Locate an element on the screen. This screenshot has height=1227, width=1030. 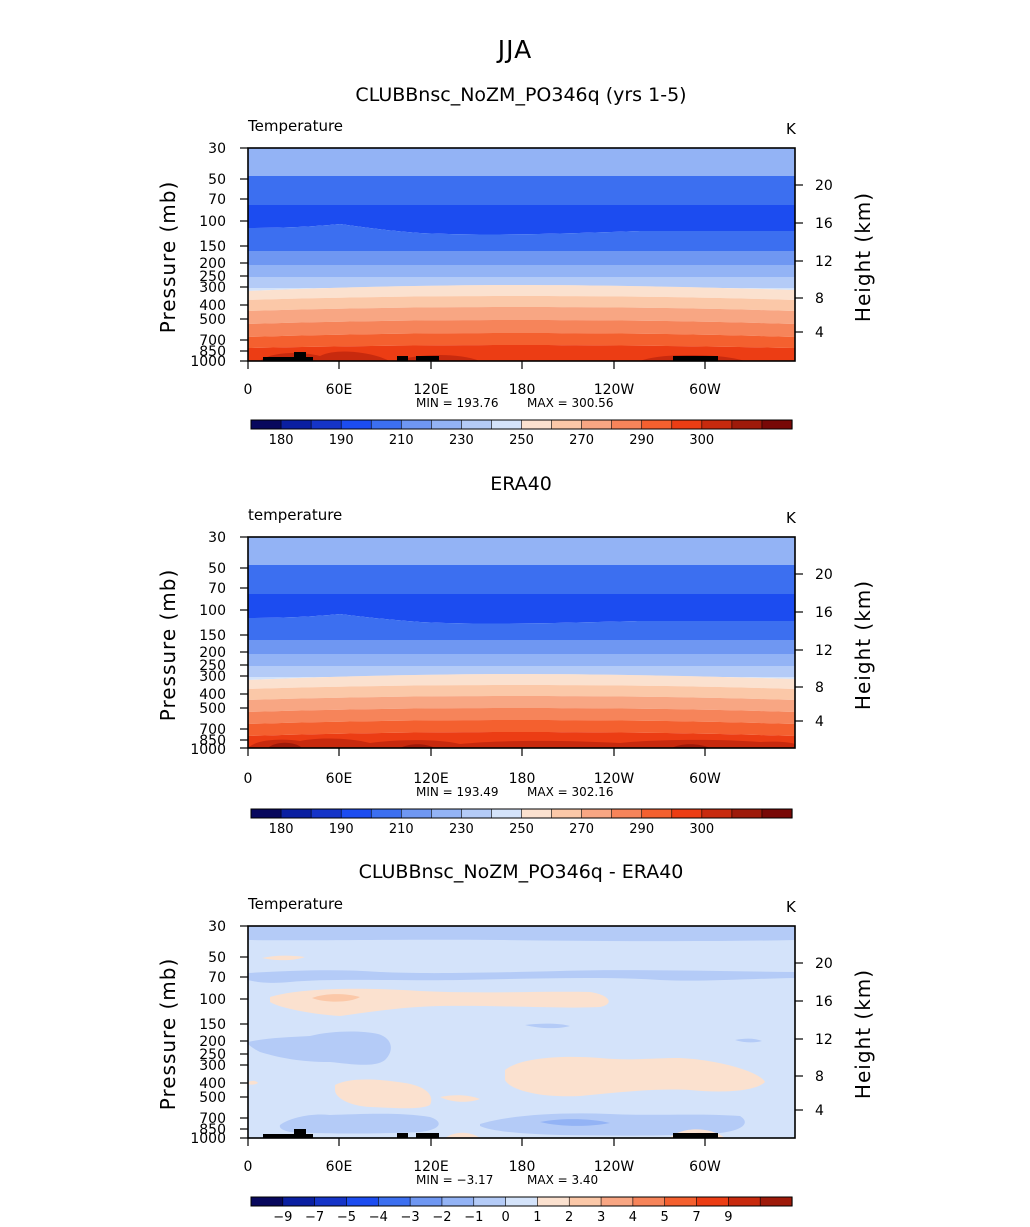
lon-tick-label: 180 is located at coordinates (522, 390).